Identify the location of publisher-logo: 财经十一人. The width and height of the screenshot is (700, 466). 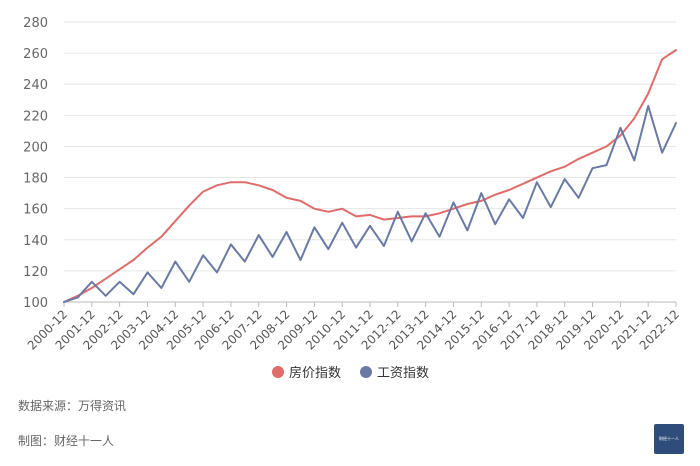
(669, 439).